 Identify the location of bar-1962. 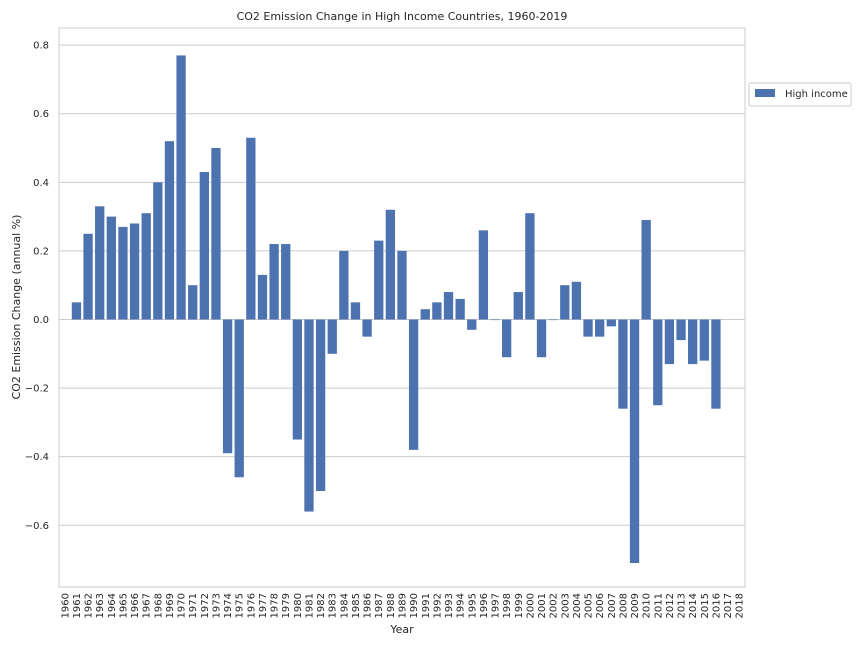
(88, 276).